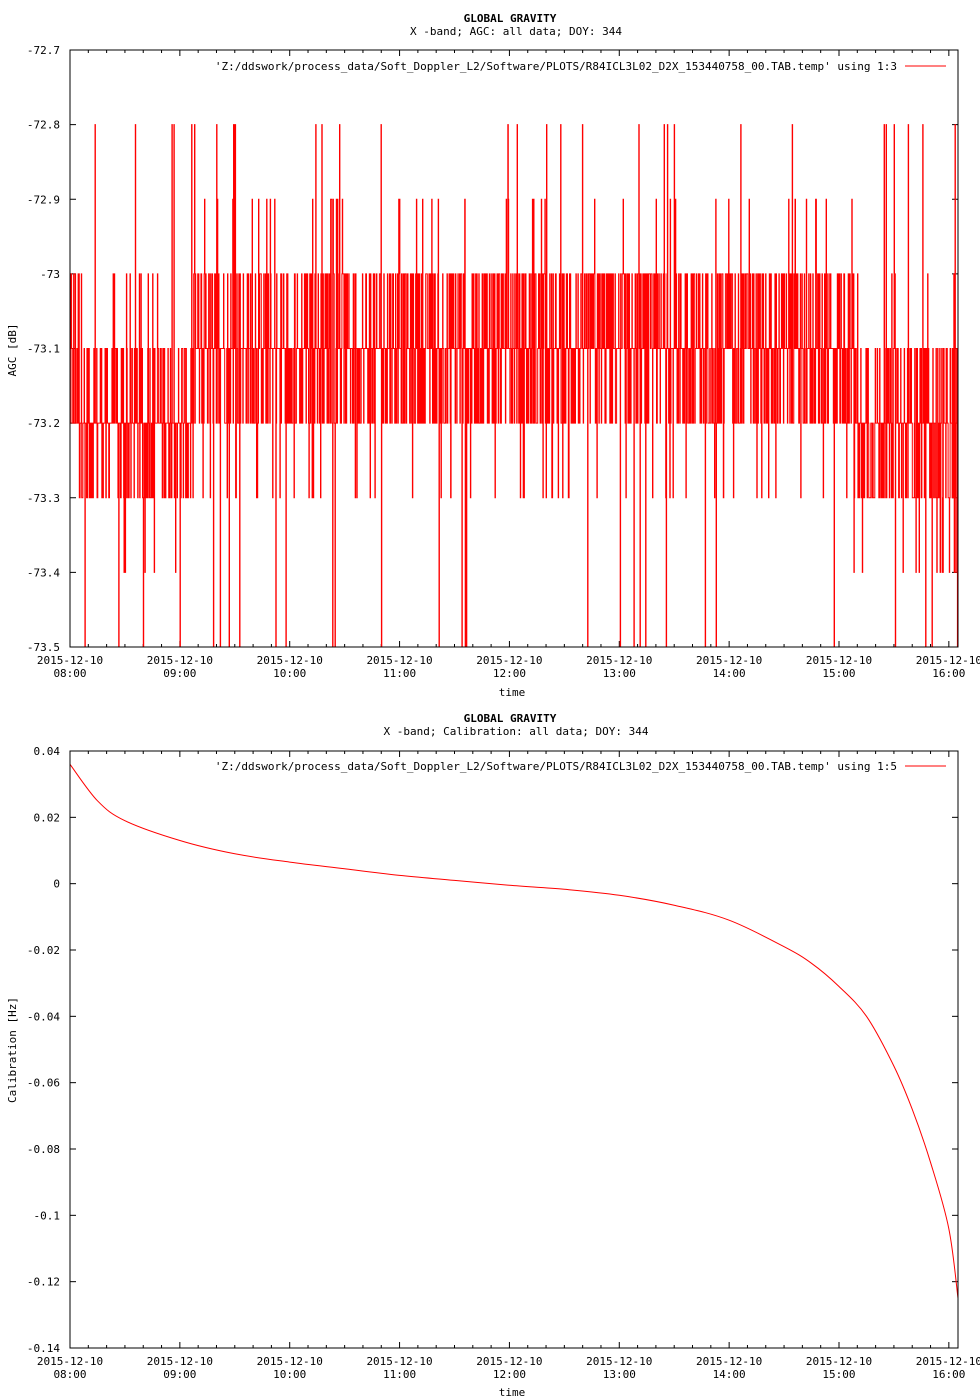 This screenshot has height=1400, width=980. Describe the element at coordinates (43, 1282) in the screenshot. I see `y-tick-label: -0.12` at that location.